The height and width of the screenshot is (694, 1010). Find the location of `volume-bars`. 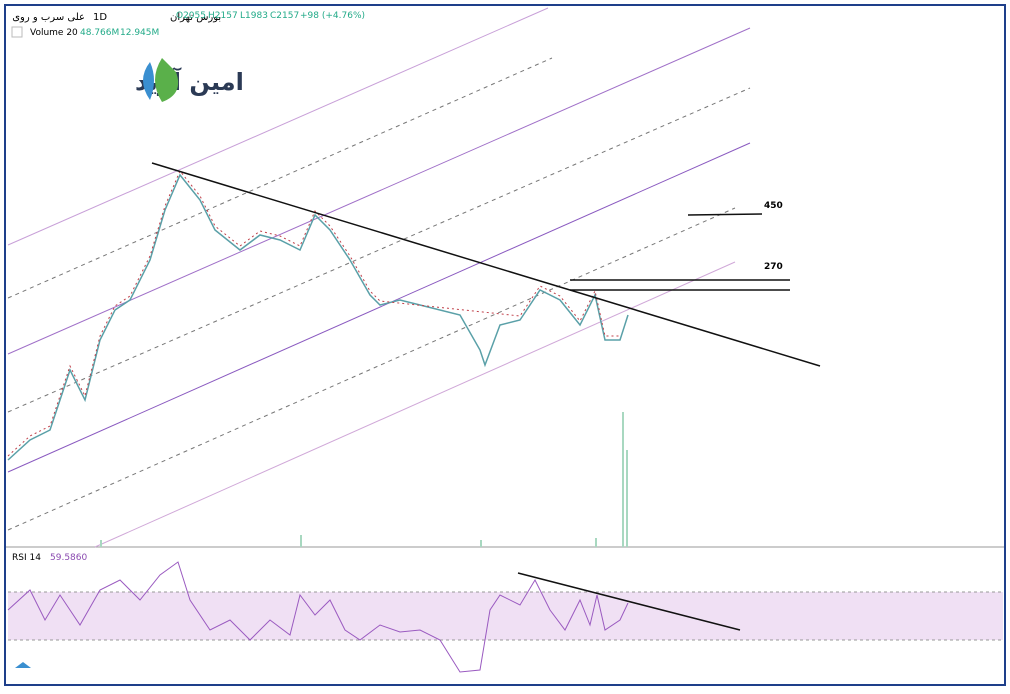

volume-bars is located at coordinates (364, 479).